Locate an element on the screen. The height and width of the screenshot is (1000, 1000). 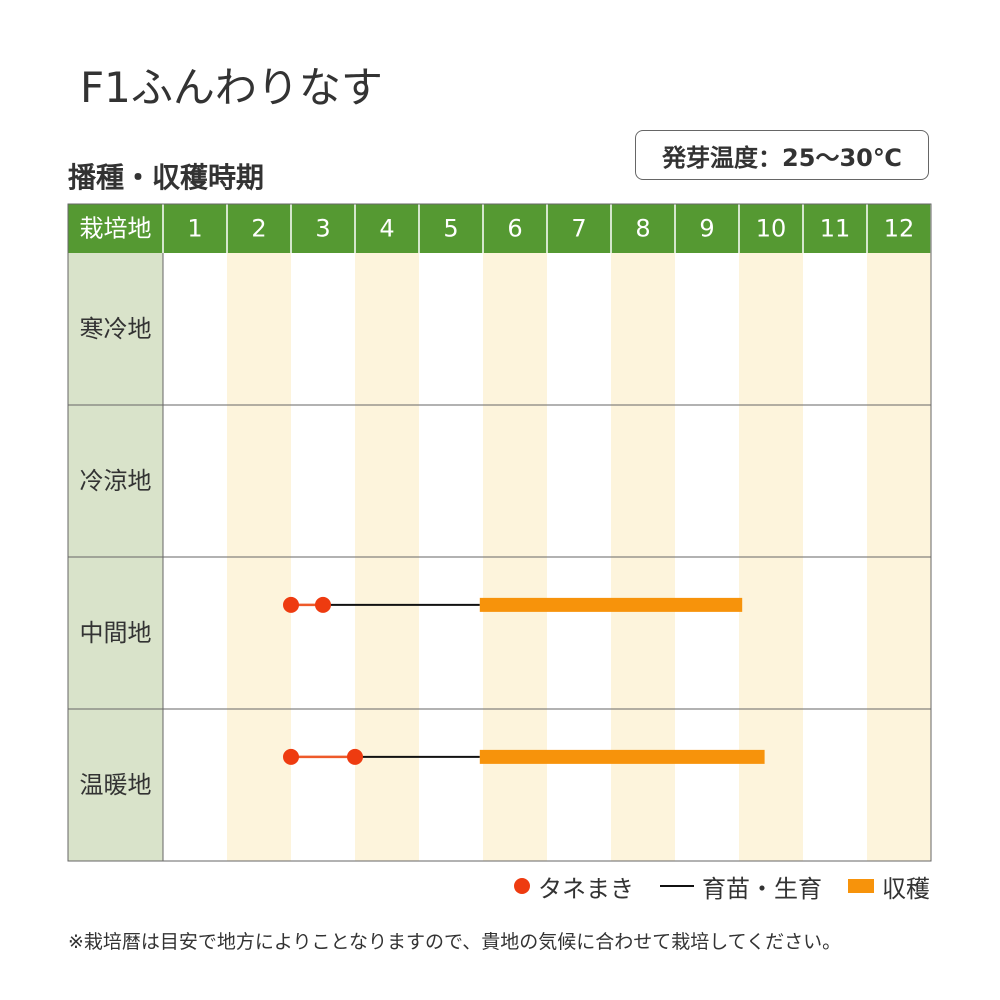
product-title: F1ふんわりなす is located at coordinates (231, 87).